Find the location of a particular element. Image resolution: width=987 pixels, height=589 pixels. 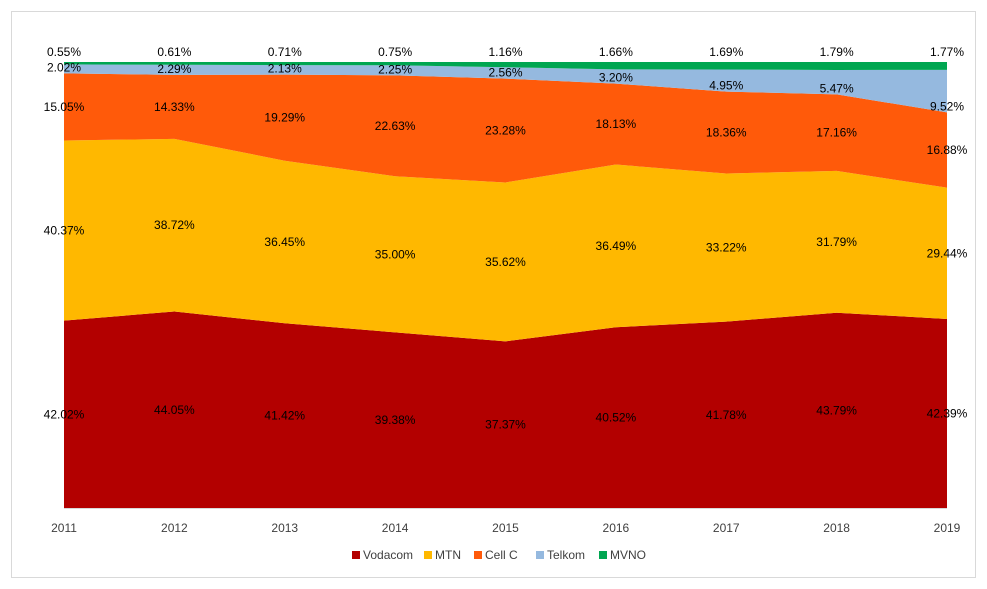

data-label-telkom: 2.02% is located at coordinates (64, 67).